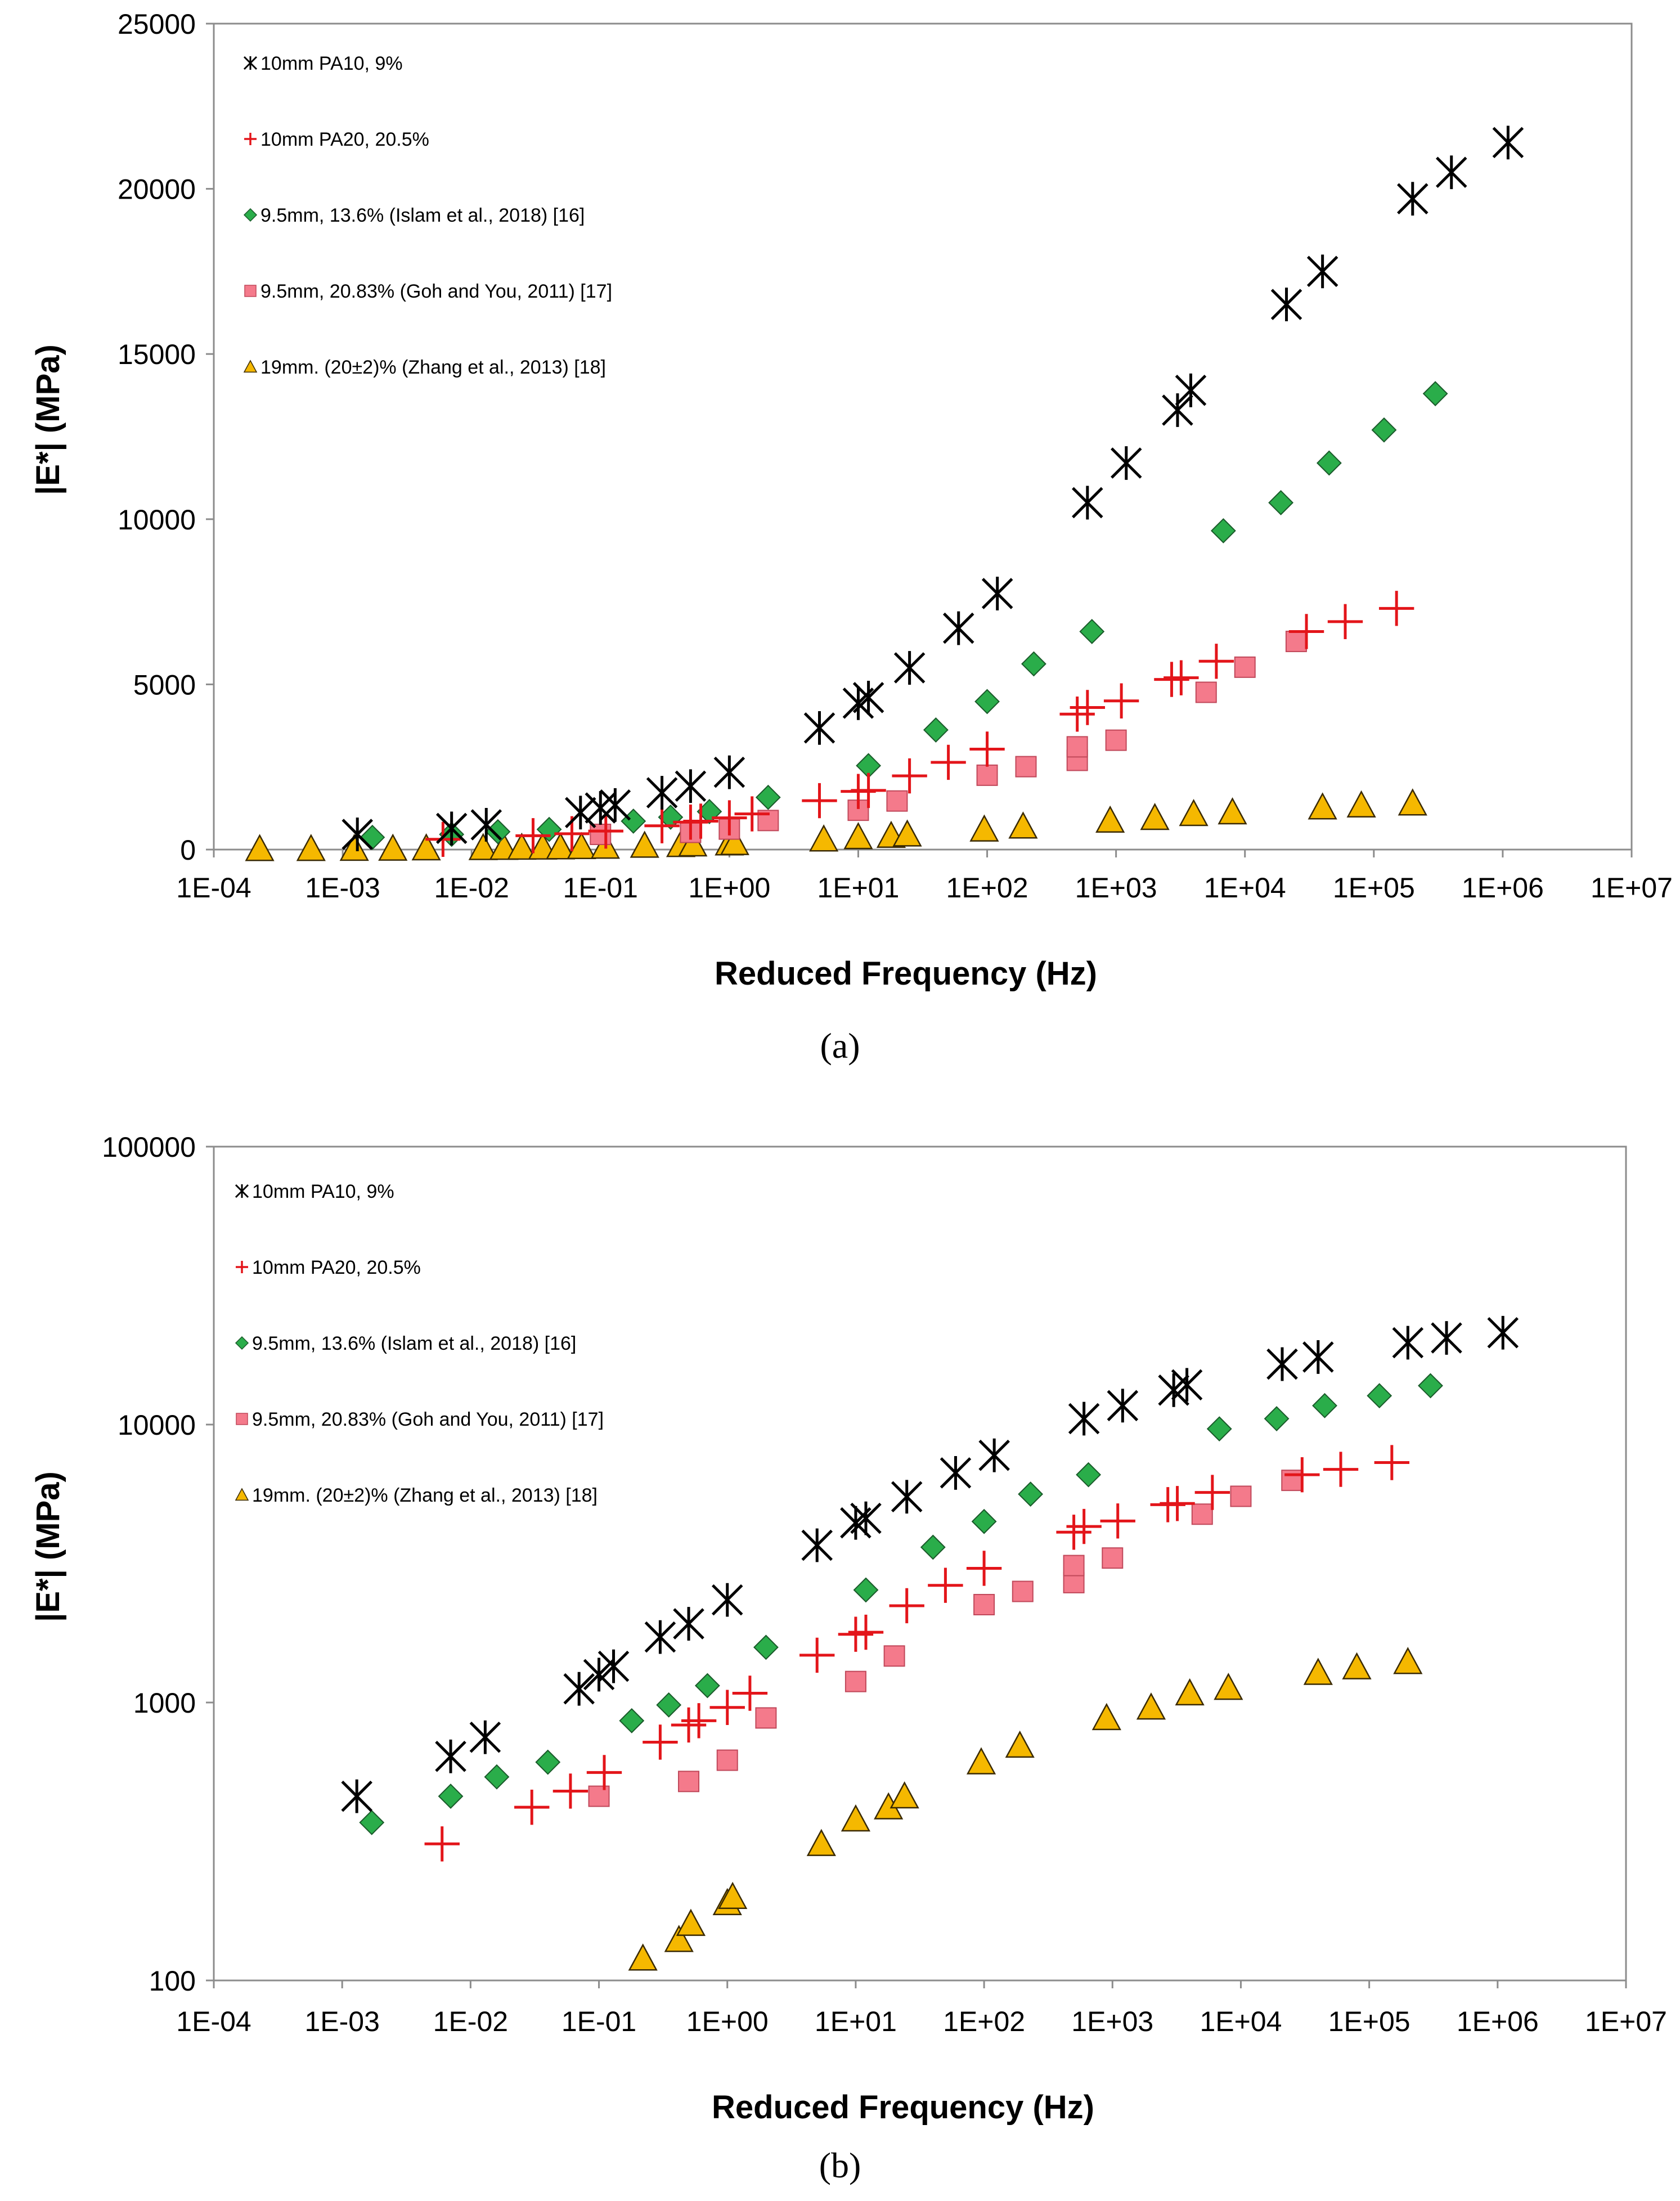 The width and height of the screenshot is (1680, 2201). I want to click on chart-b-series-triangle, so click(1025, 1809).